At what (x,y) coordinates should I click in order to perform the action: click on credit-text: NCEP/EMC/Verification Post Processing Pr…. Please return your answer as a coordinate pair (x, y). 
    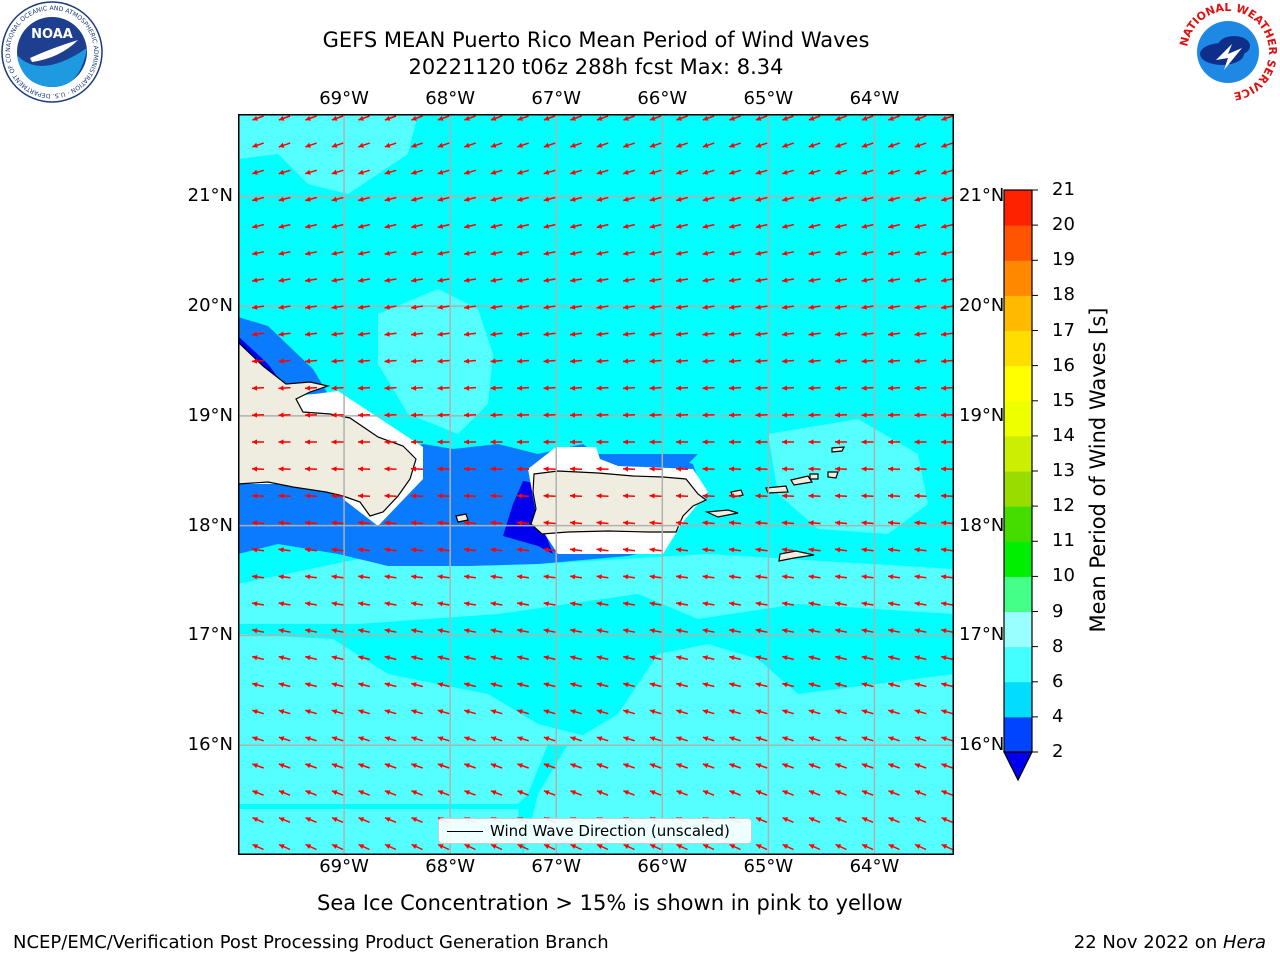
    Looking at the image, I should click on (311, 942).